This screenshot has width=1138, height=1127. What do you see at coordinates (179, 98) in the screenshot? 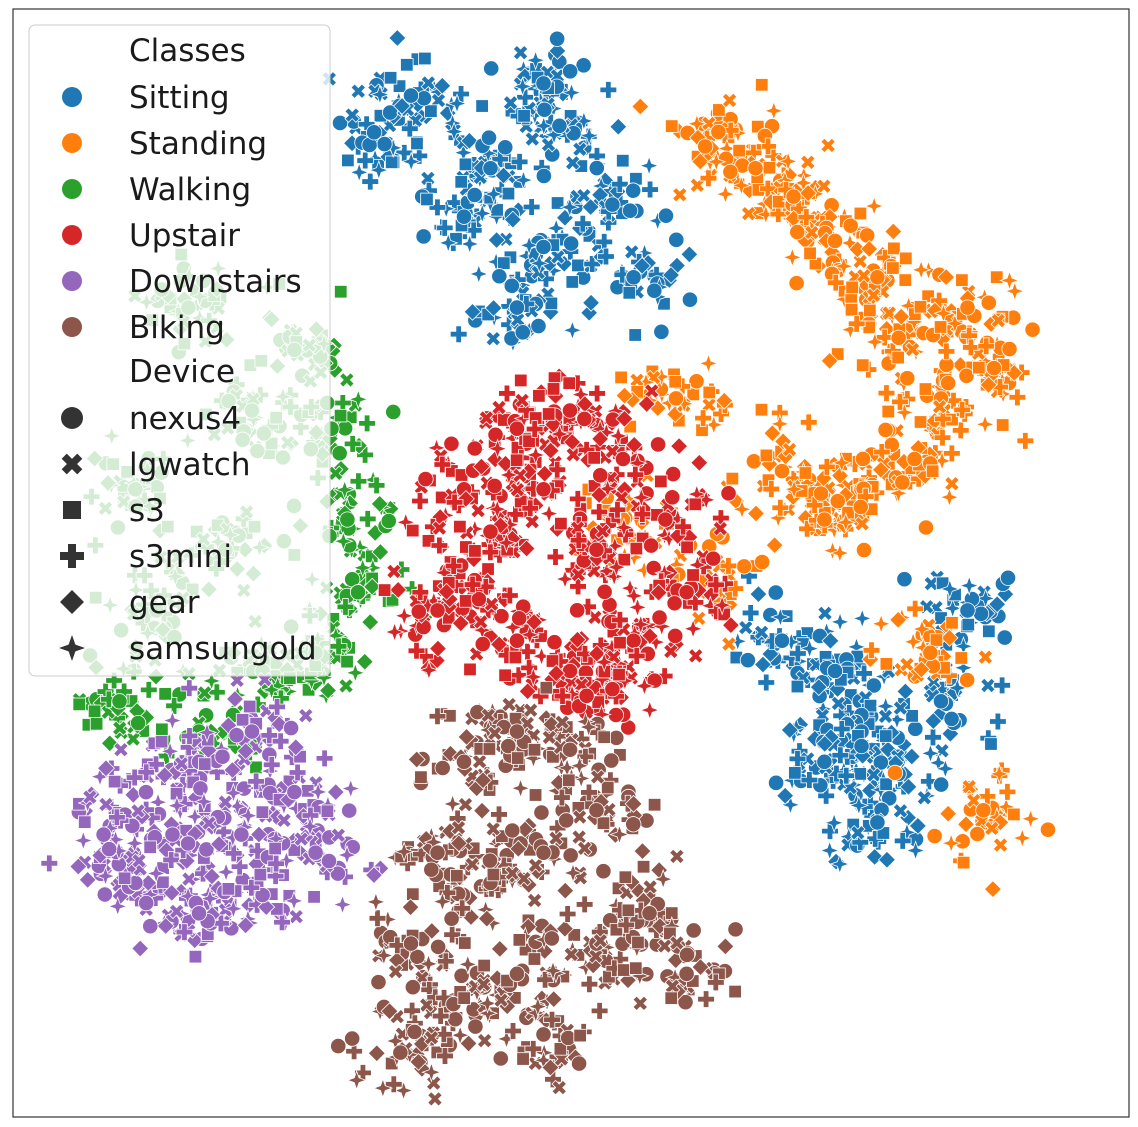
I see `legend-label-sitting: Sitting` at bounding box center [179, 98].